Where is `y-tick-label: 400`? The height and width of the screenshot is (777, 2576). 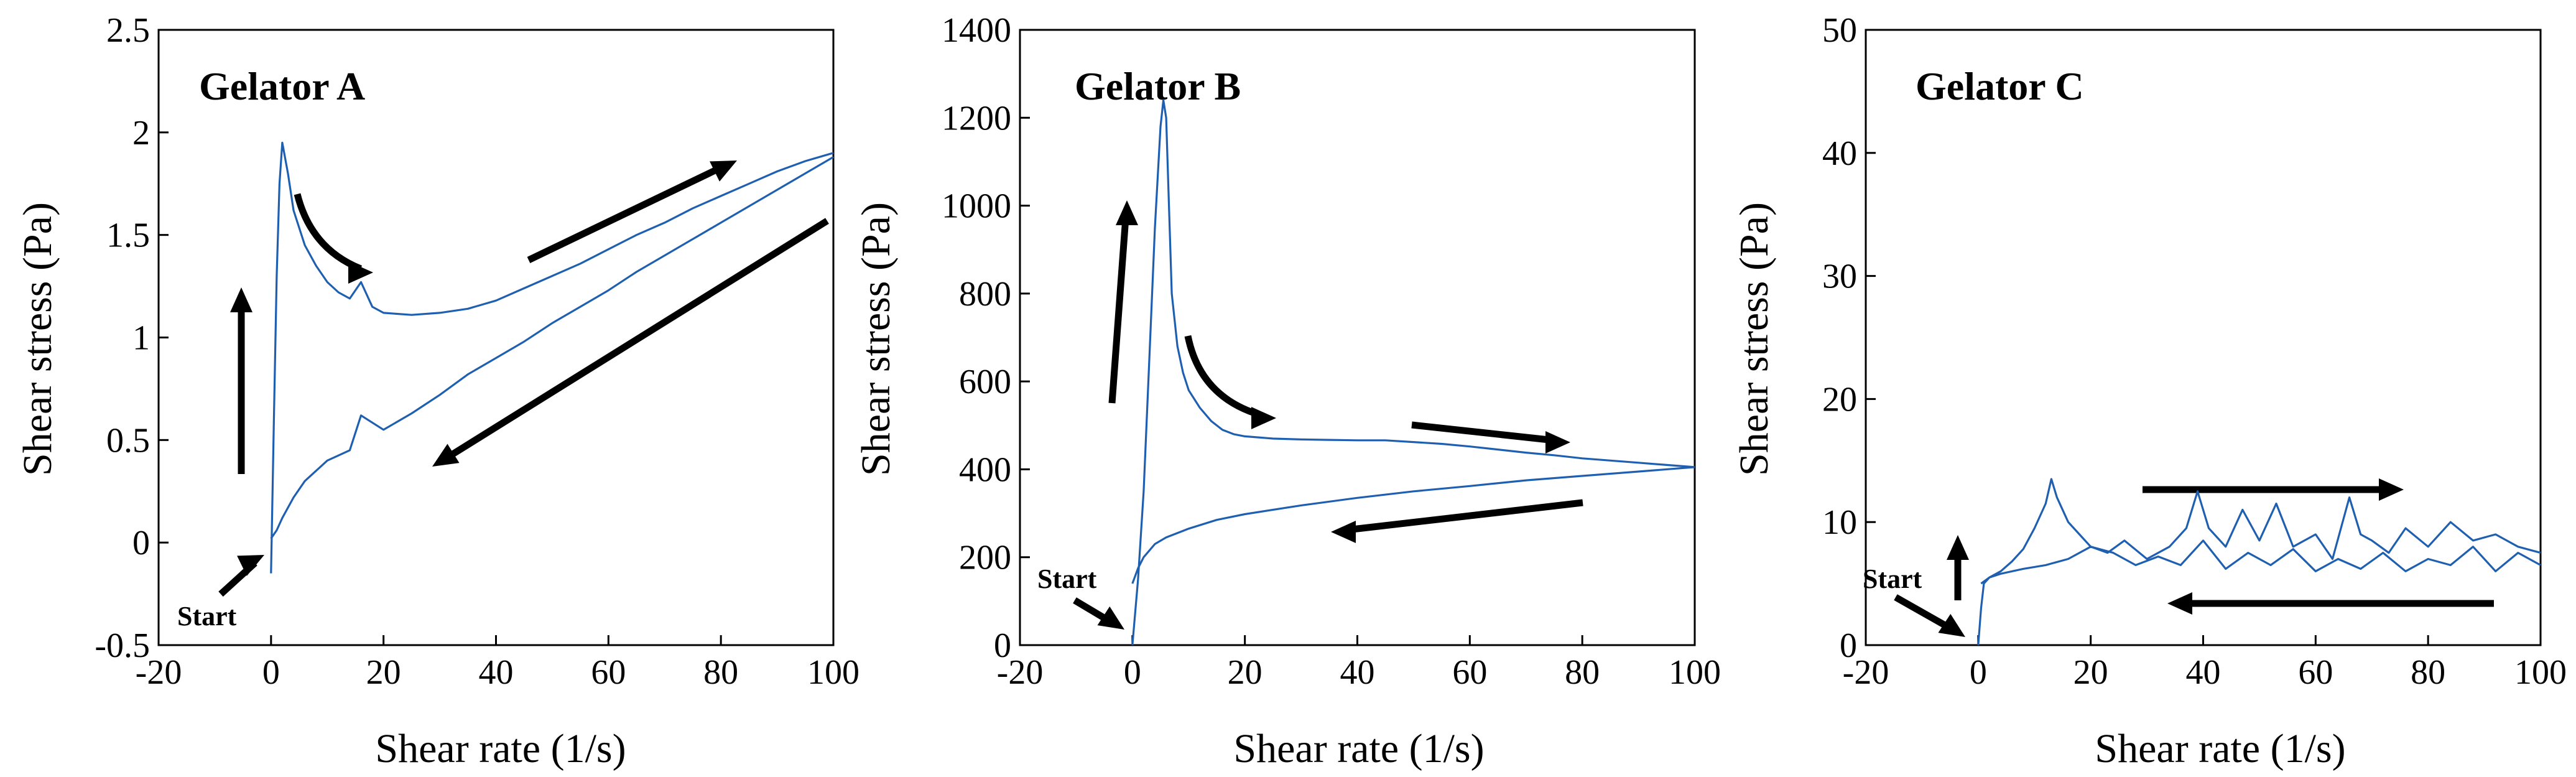
y-tick-label: 400 is located at coordinates (985, 469).